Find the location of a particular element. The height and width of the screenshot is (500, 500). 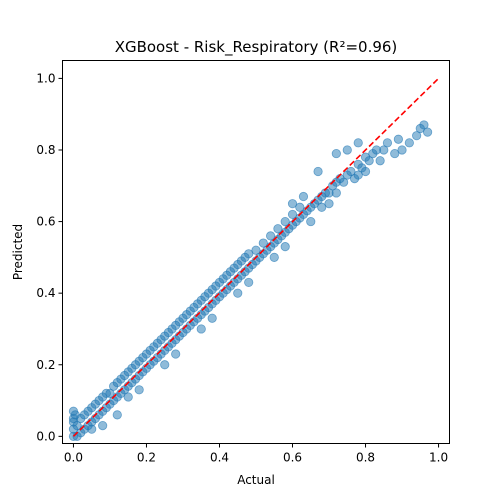

y-tick-label: 0.4 is located at coordinates (45, 293).